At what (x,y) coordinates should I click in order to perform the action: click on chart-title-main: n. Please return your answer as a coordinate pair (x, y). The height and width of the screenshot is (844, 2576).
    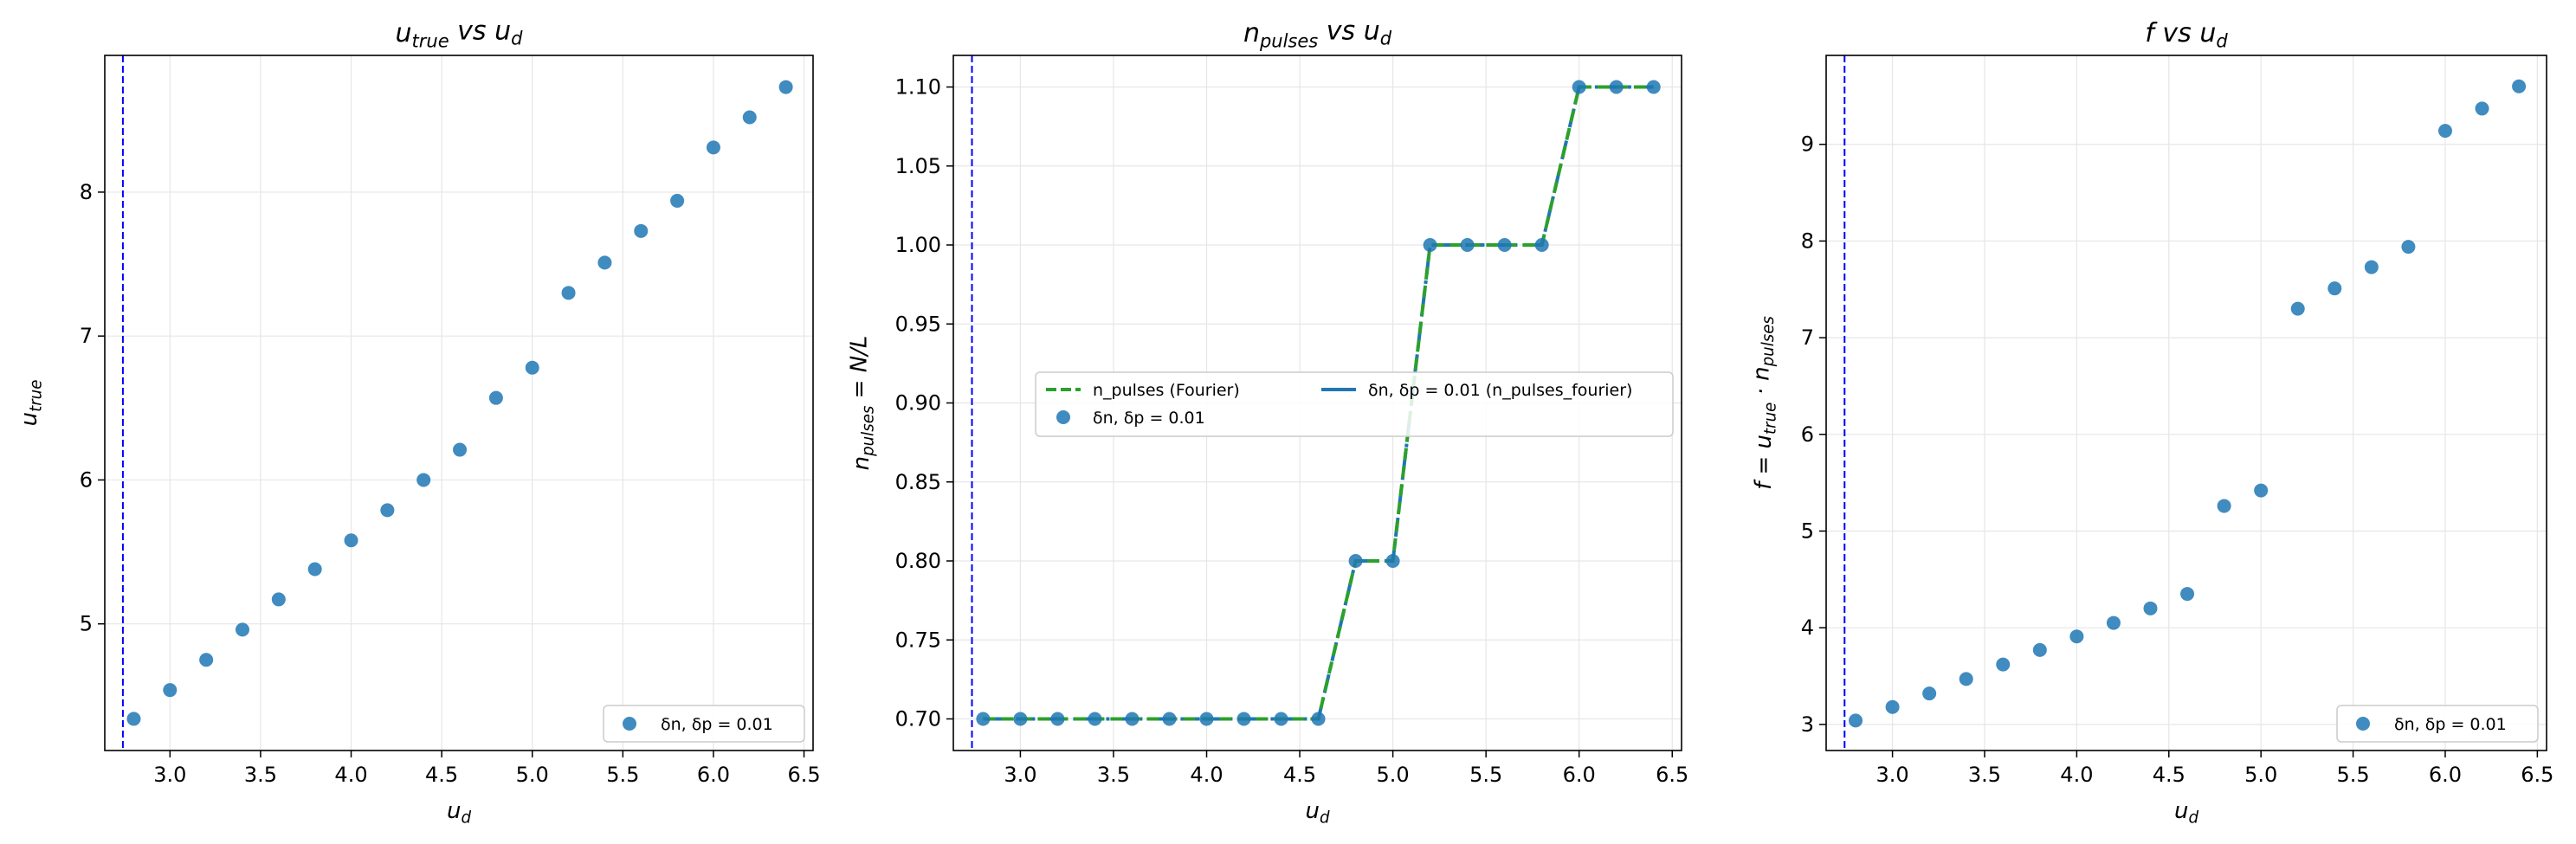
    Looking at the image, I should click on (1251, 33).